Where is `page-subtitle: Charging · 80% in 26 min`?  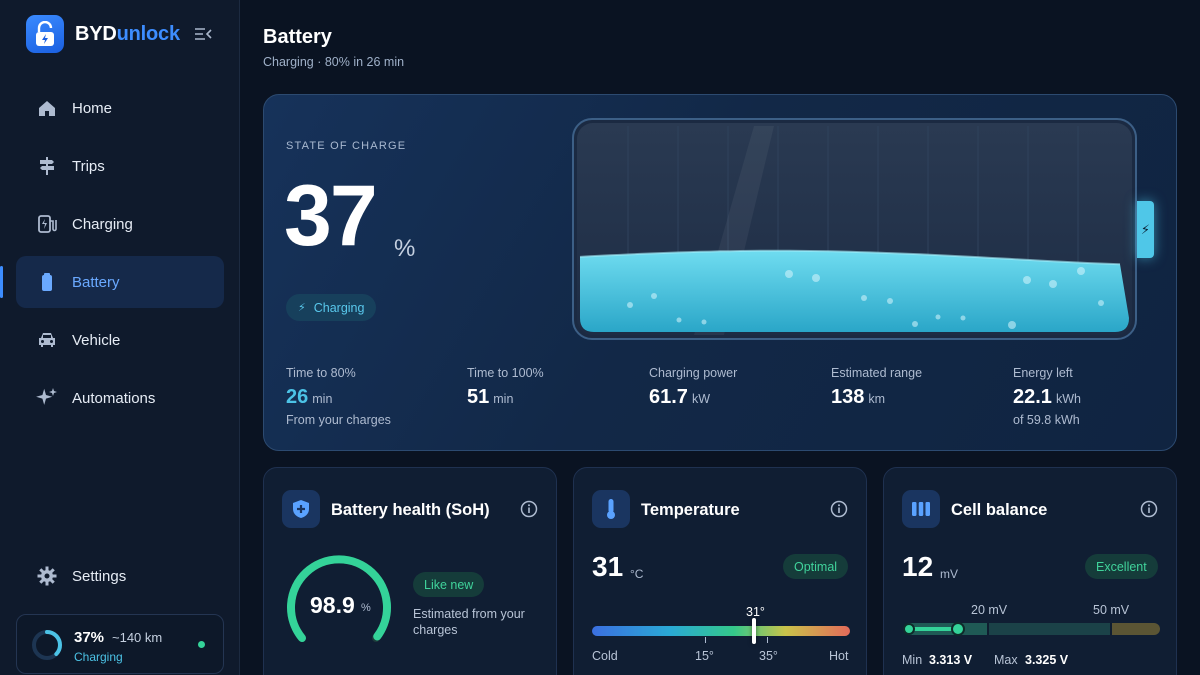 page-subtitle: Charging · 80% in 26 min is located at coordinates (334, 62).